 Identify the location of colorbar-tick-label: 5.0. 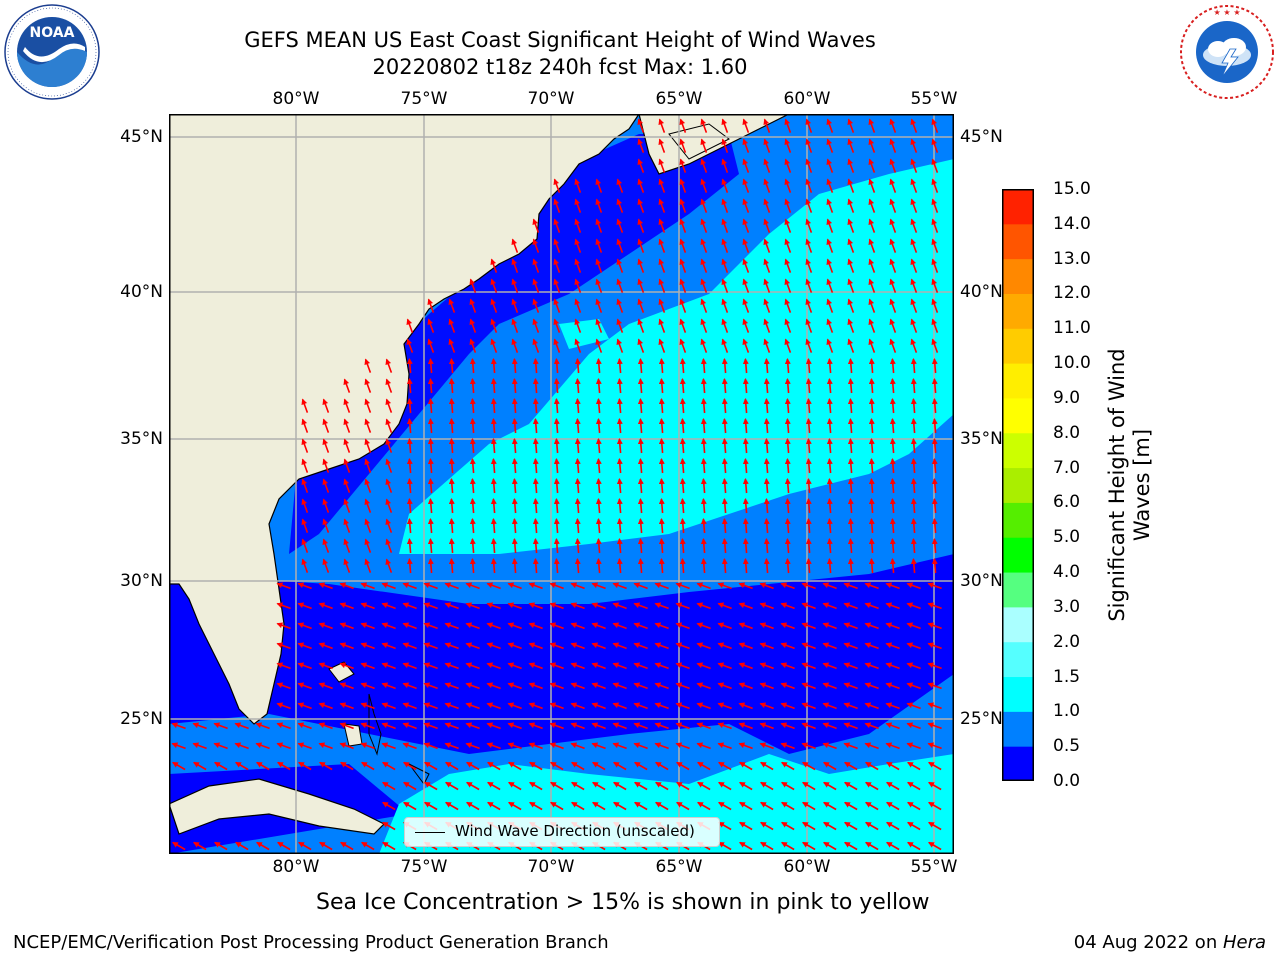
(1067, 537).